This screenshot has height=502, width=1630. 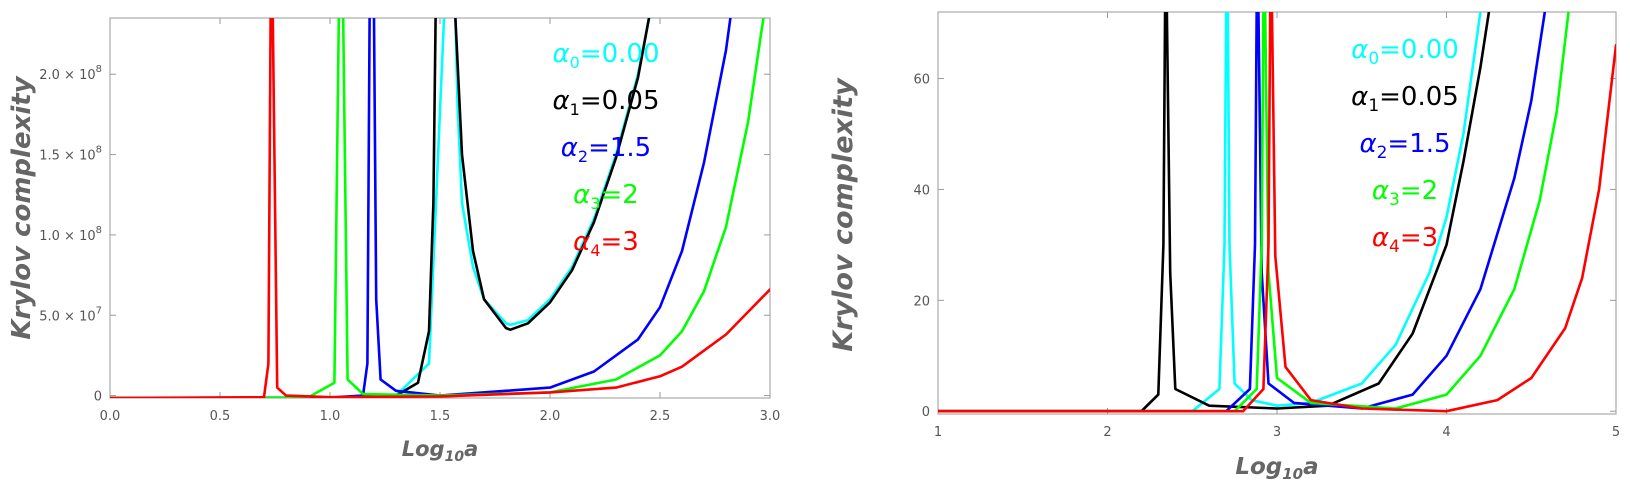 I want to click on left-legend-item-3: α3=2, so click(x=606, y=196).